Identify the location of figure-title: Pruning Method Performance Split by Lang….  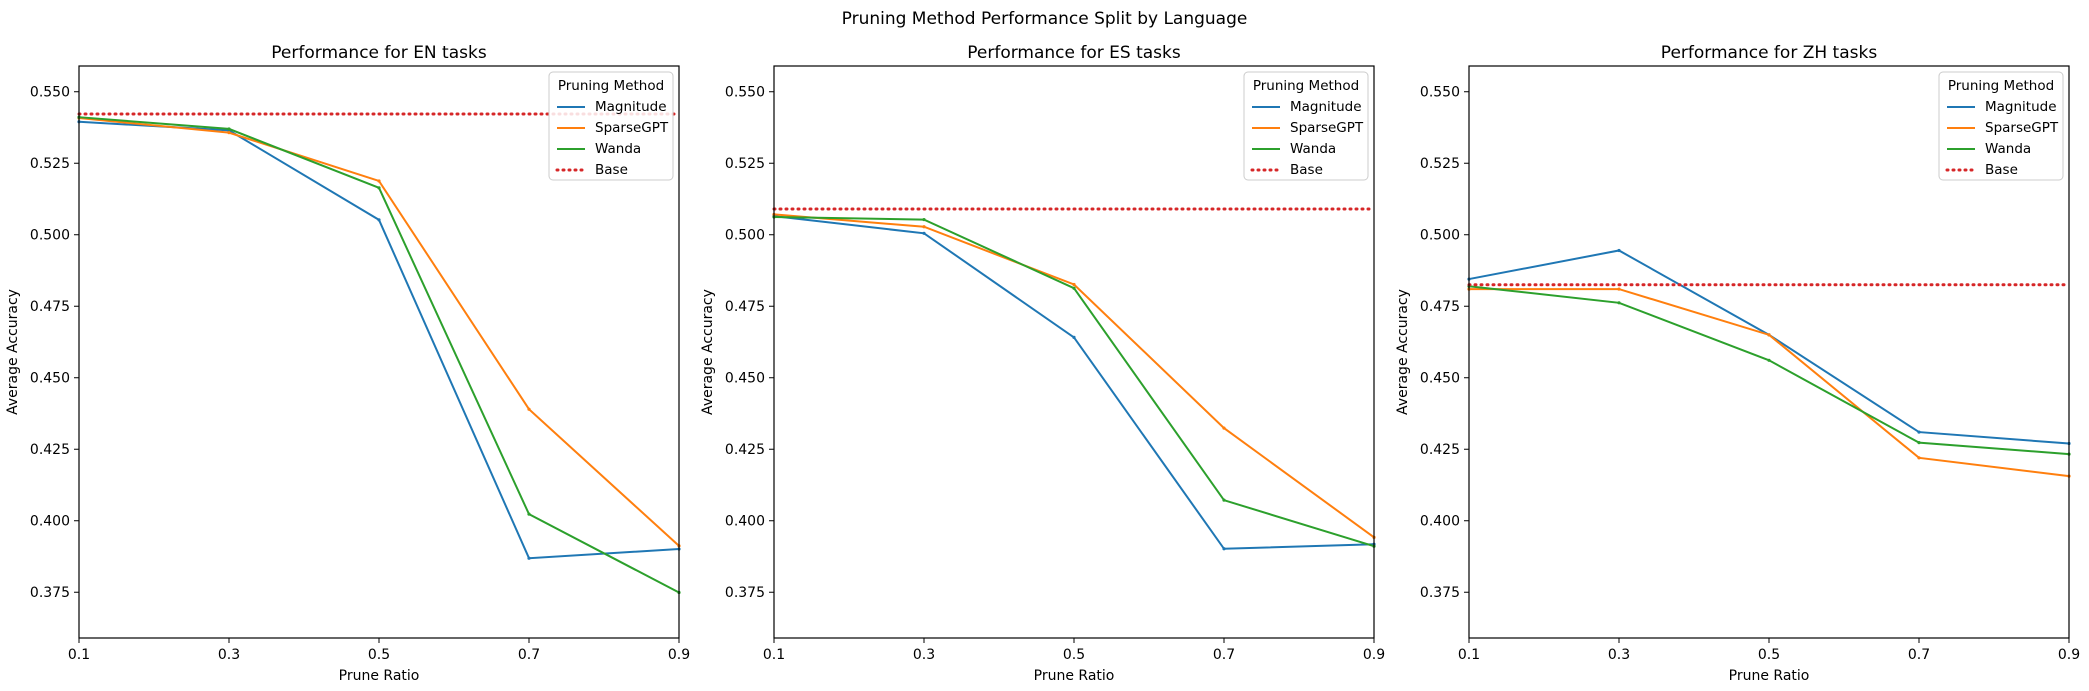
(1045, 19).